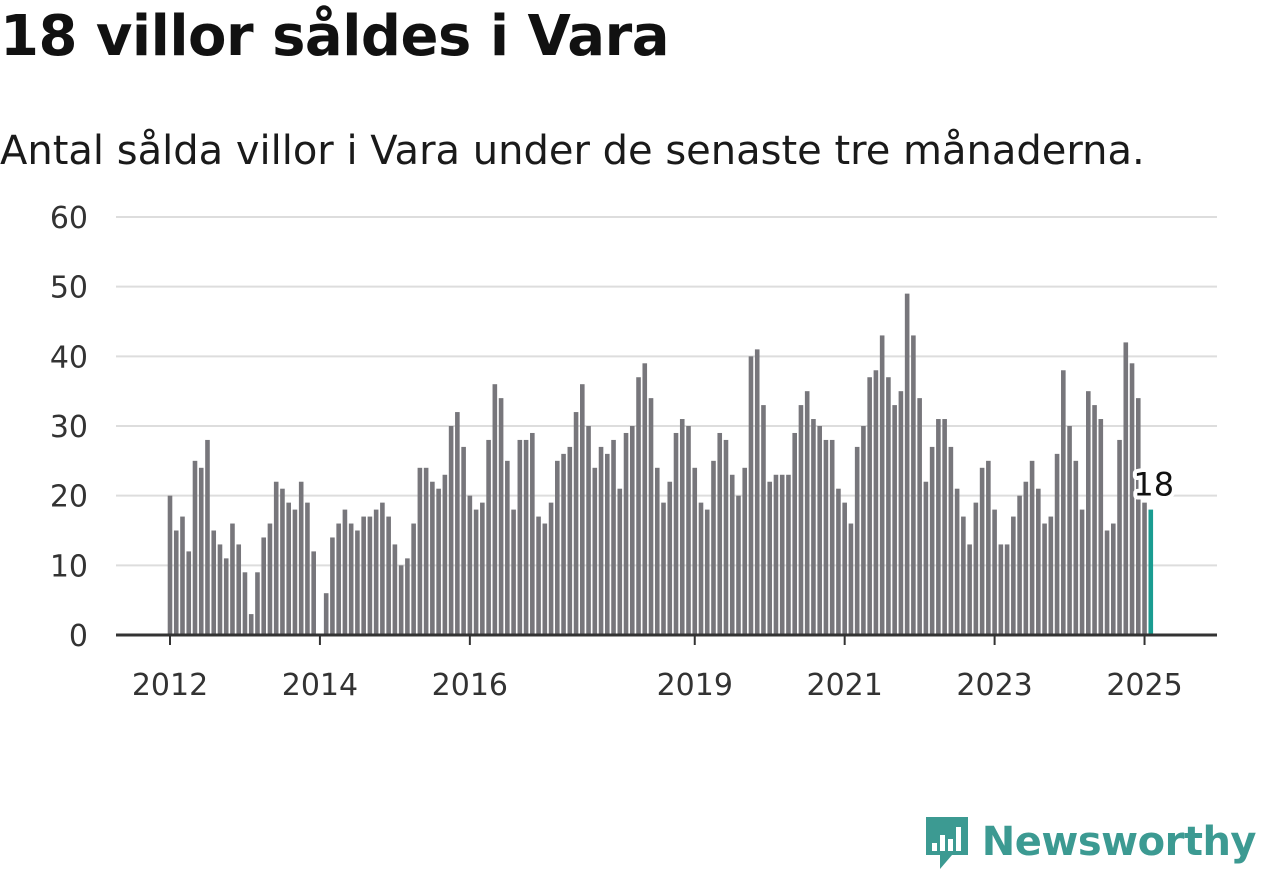 The height and width of the screenshot is (879, 1262). Describe the element at coordinates (946, 843) in the screenshot. I see `newsworthy-logo-icon` at that location.